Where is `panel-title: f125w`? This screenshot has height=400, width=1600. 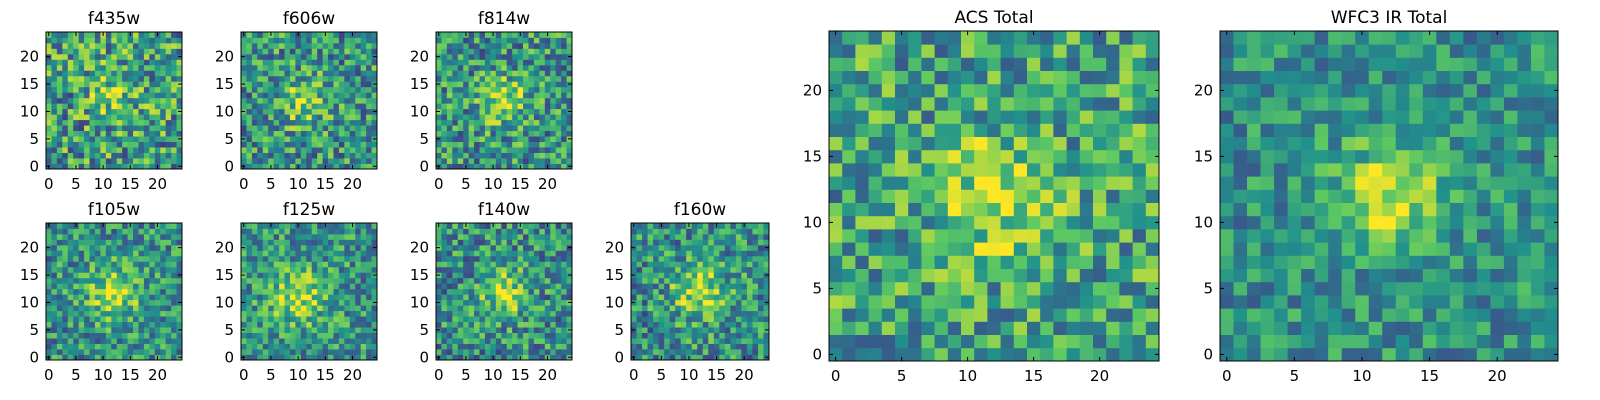
panel-title: f125w is located at coordinates (309, 210).